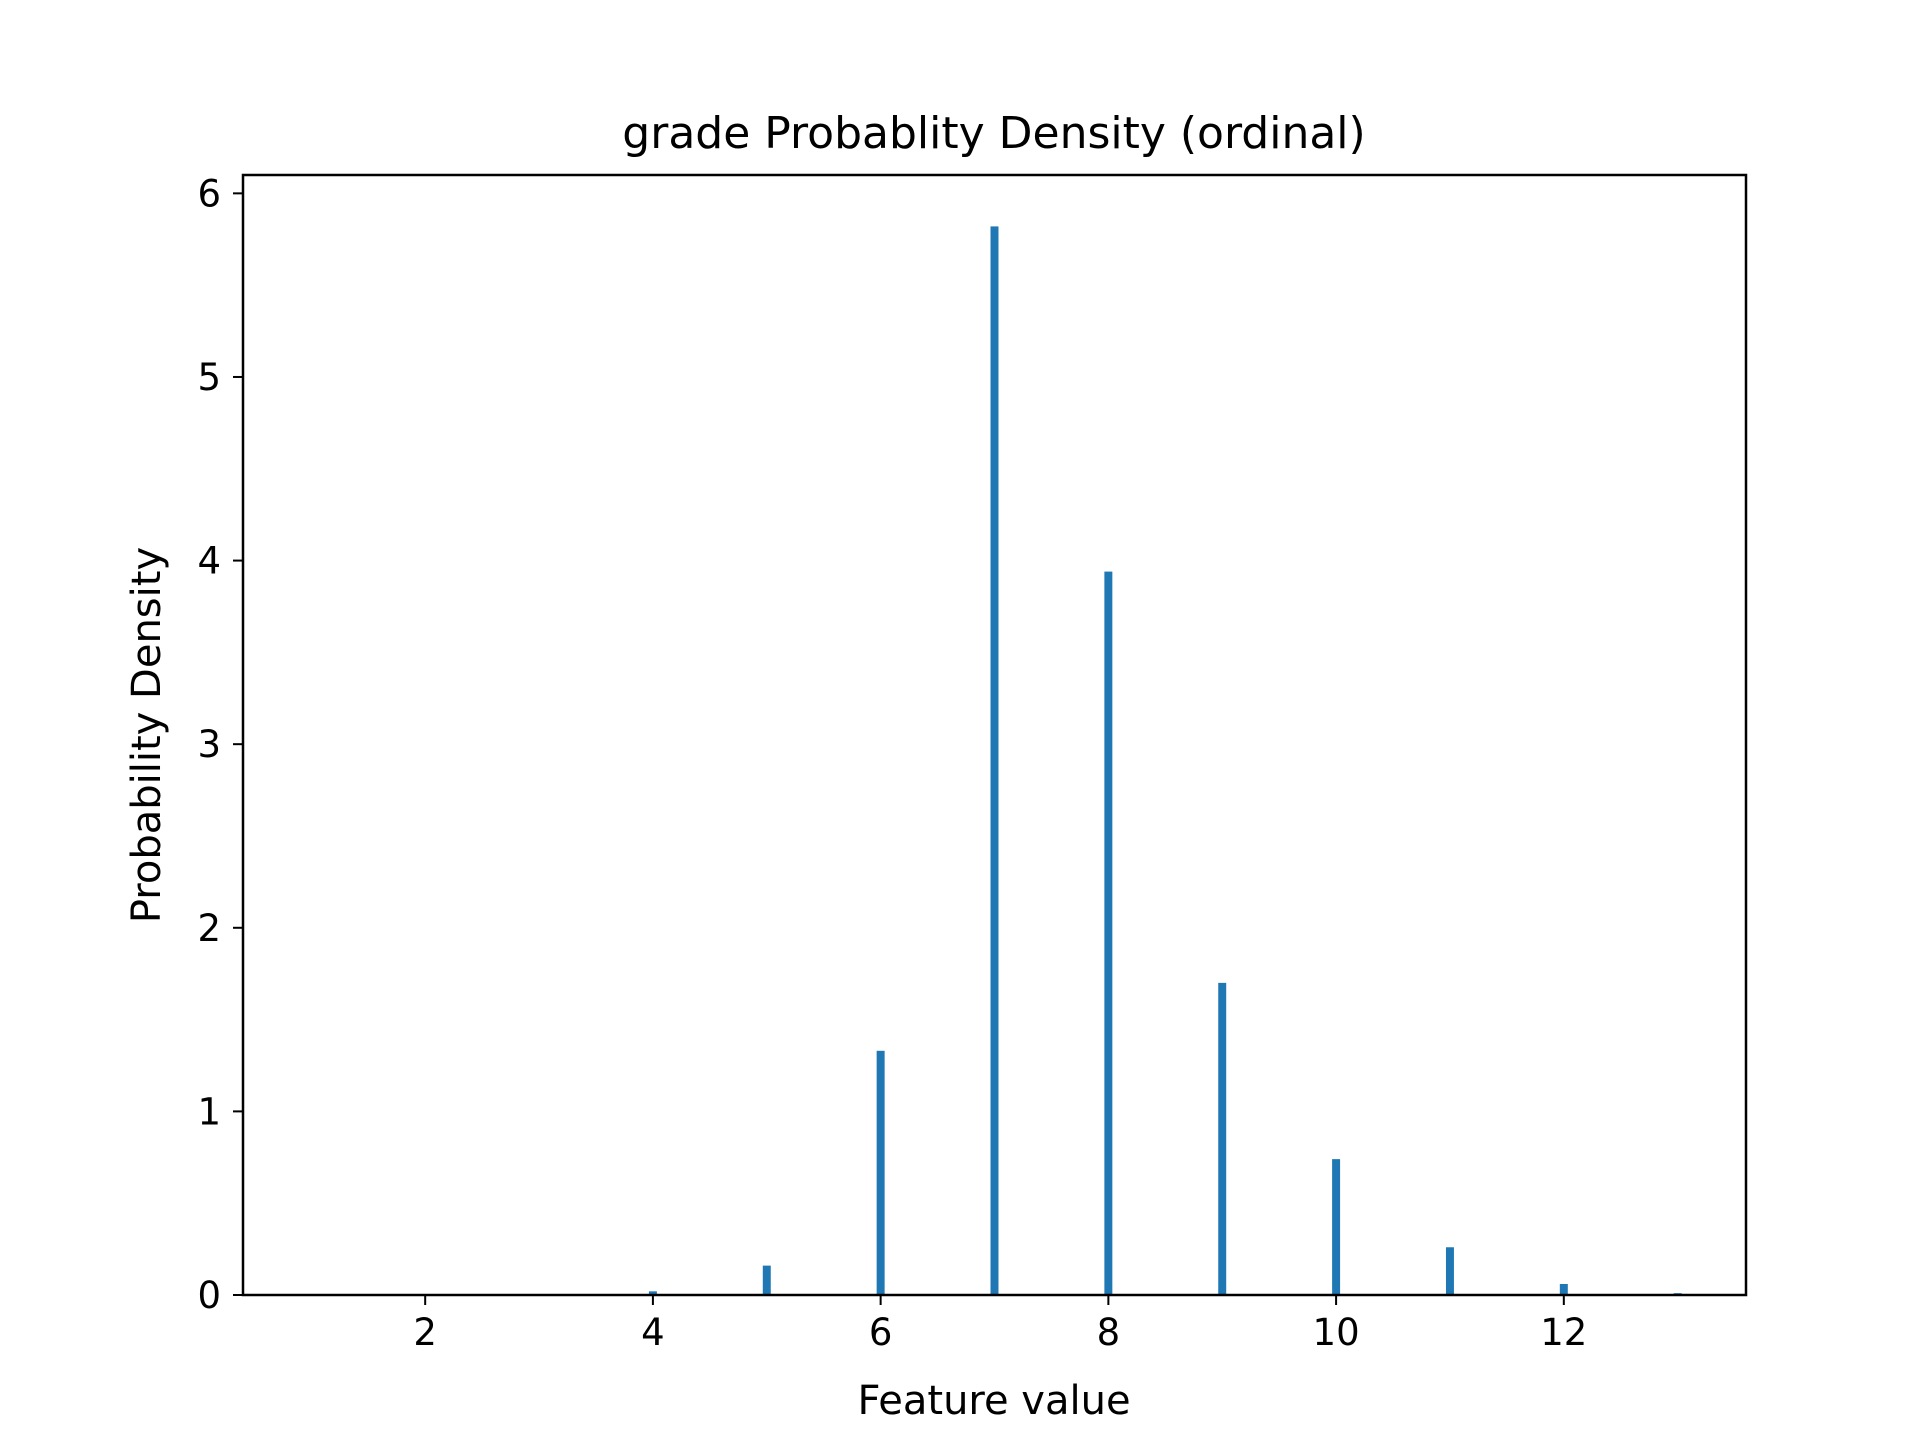 This screenshot has width=1920, height=1440. Describe the element at coordinates (993, 133) in the screenshot. I see `chart-title: grade Probablity Density (ordinal)` at that location.